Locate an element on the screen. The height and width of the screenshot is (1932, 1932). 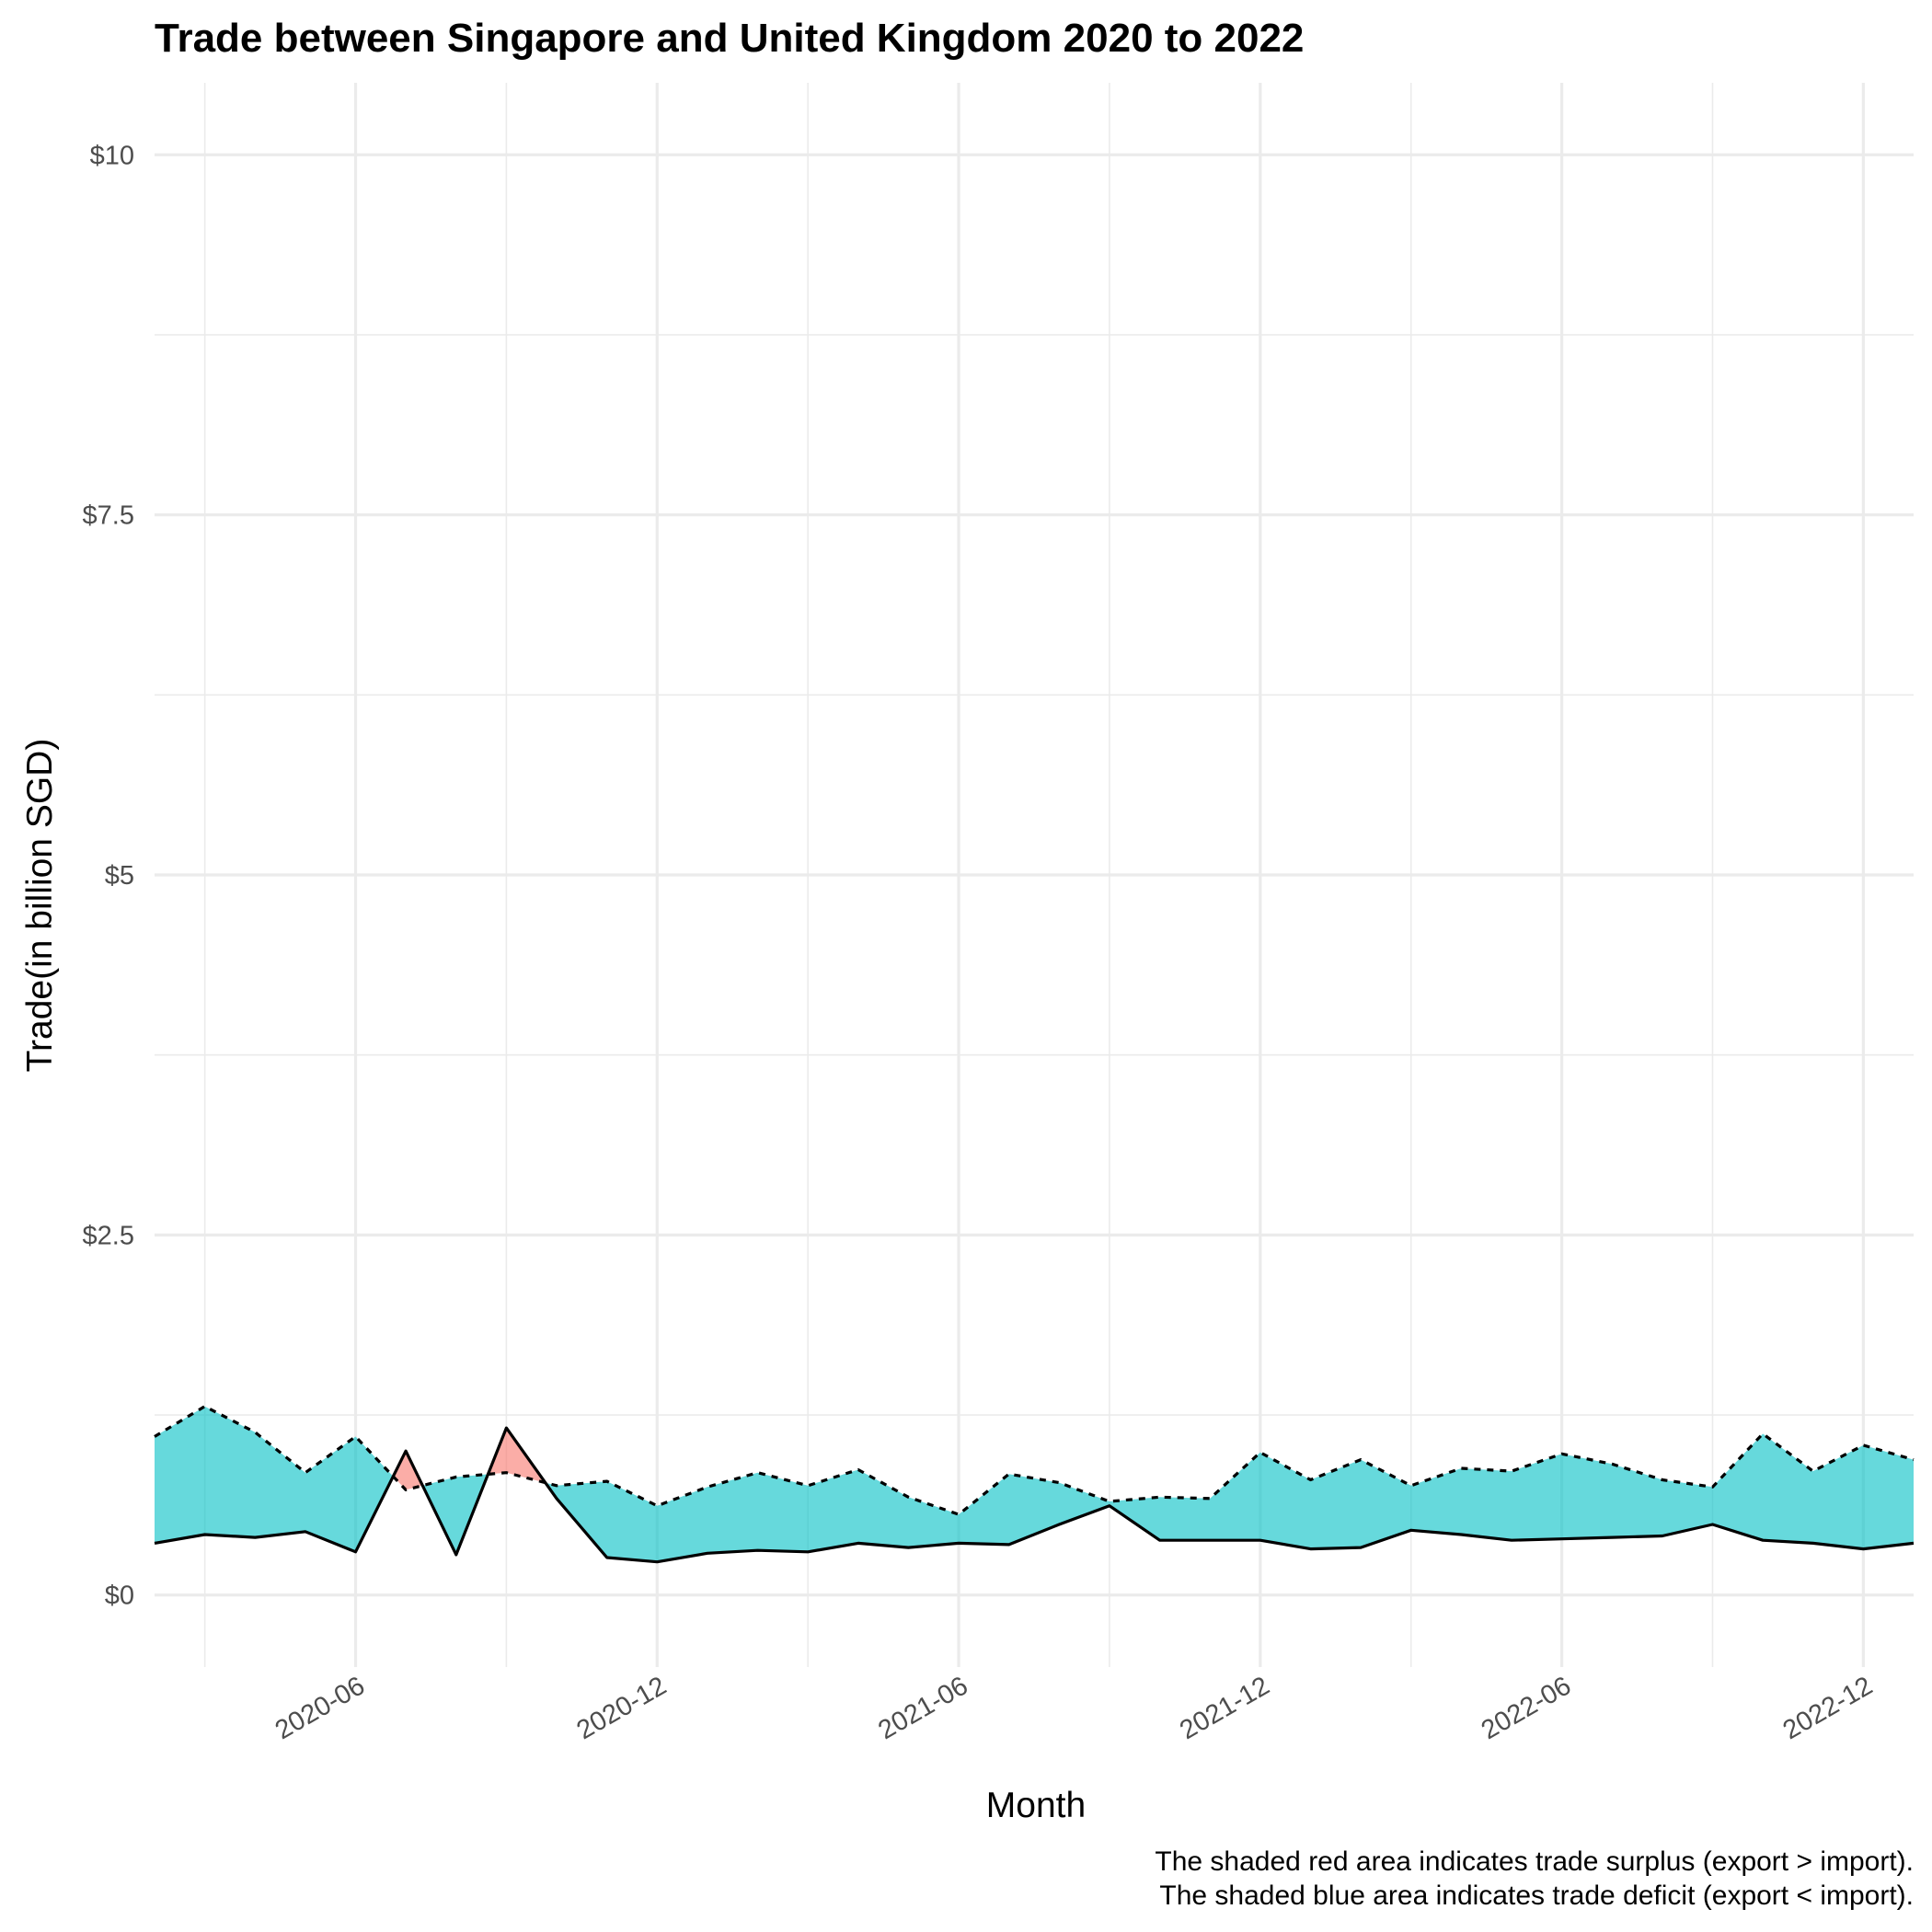
x-tick-label: 2022-12 is located at coordinates (1828, 1708).